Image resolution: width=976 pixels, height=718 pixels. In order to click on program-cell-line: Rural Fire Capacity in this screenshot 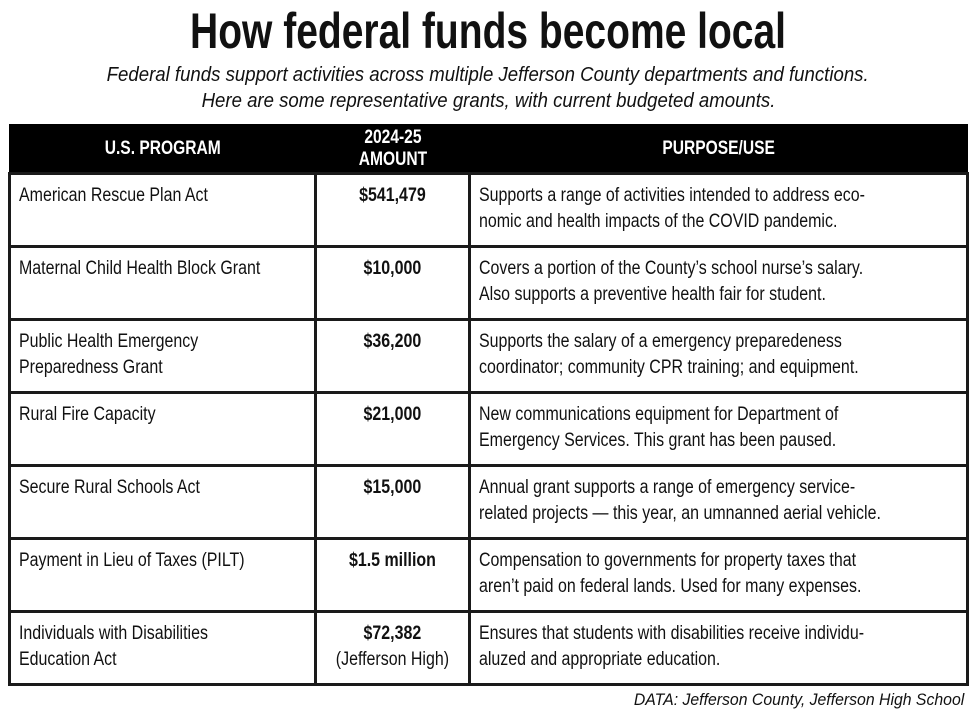, I will do `click(87, 414)`.